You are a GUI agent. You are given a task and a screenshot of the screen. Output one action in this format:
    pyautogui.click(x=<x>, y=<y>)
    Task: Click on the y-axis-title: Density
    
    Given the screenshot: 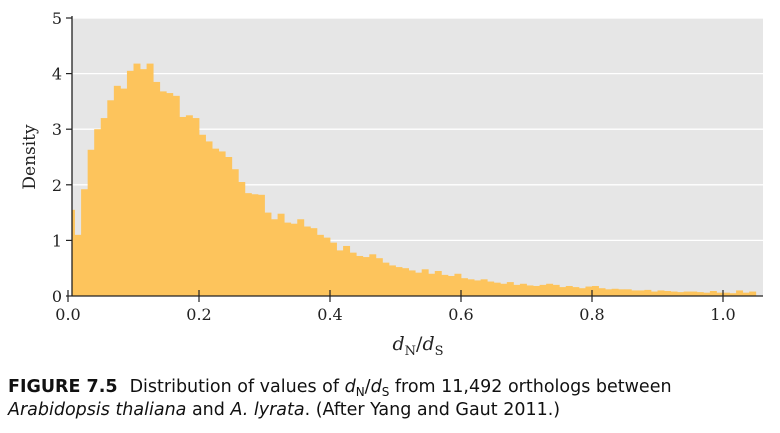 What is the action you would take?
    pyautogui.click(x=30, y=157)
    